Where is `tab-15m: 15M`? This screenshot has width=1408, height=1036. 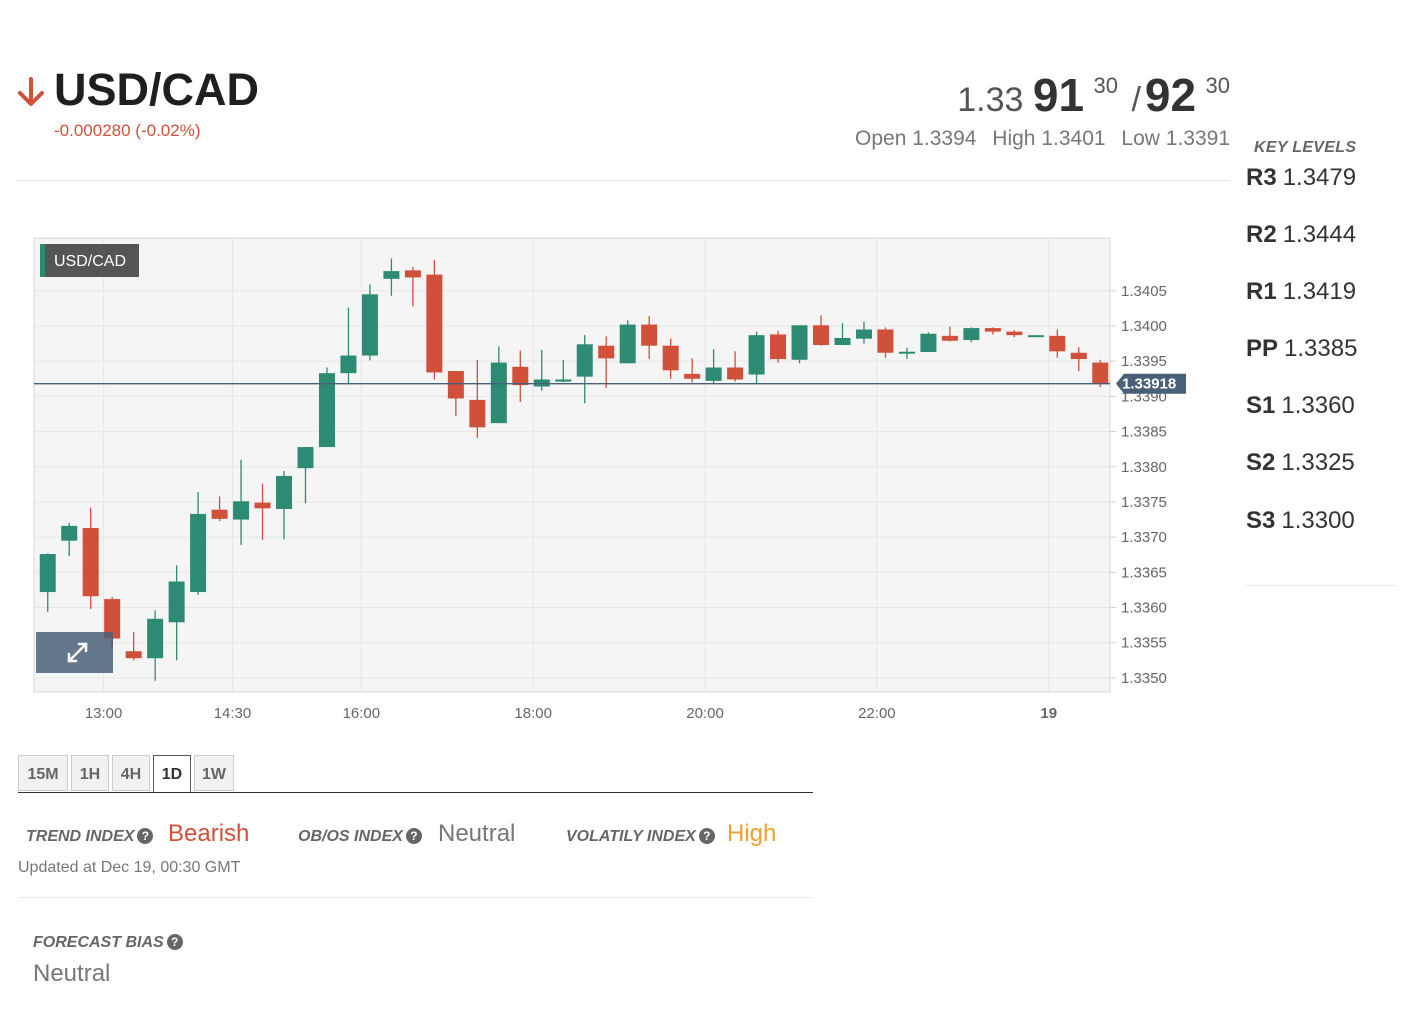
tab-15m: 15M is located at coordinates (43, 773).